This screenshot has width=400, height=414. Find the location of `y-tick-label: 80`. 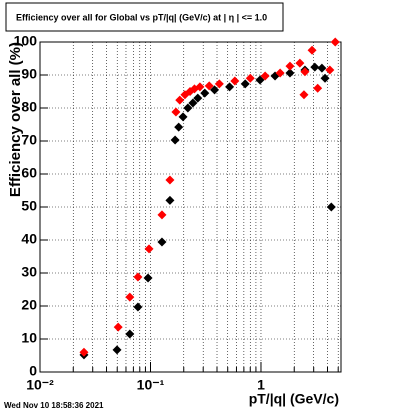

y-tick-label: 80 is located at coordinates (29, 107).